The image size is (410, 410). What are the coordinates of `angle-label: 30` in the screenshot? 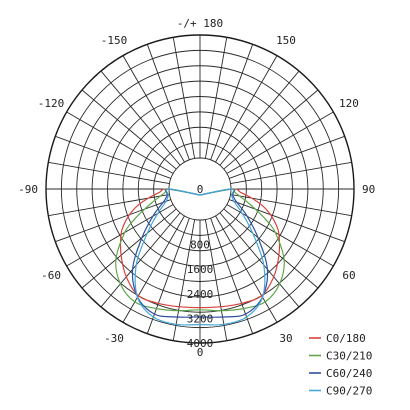 It's located at (285, 338).